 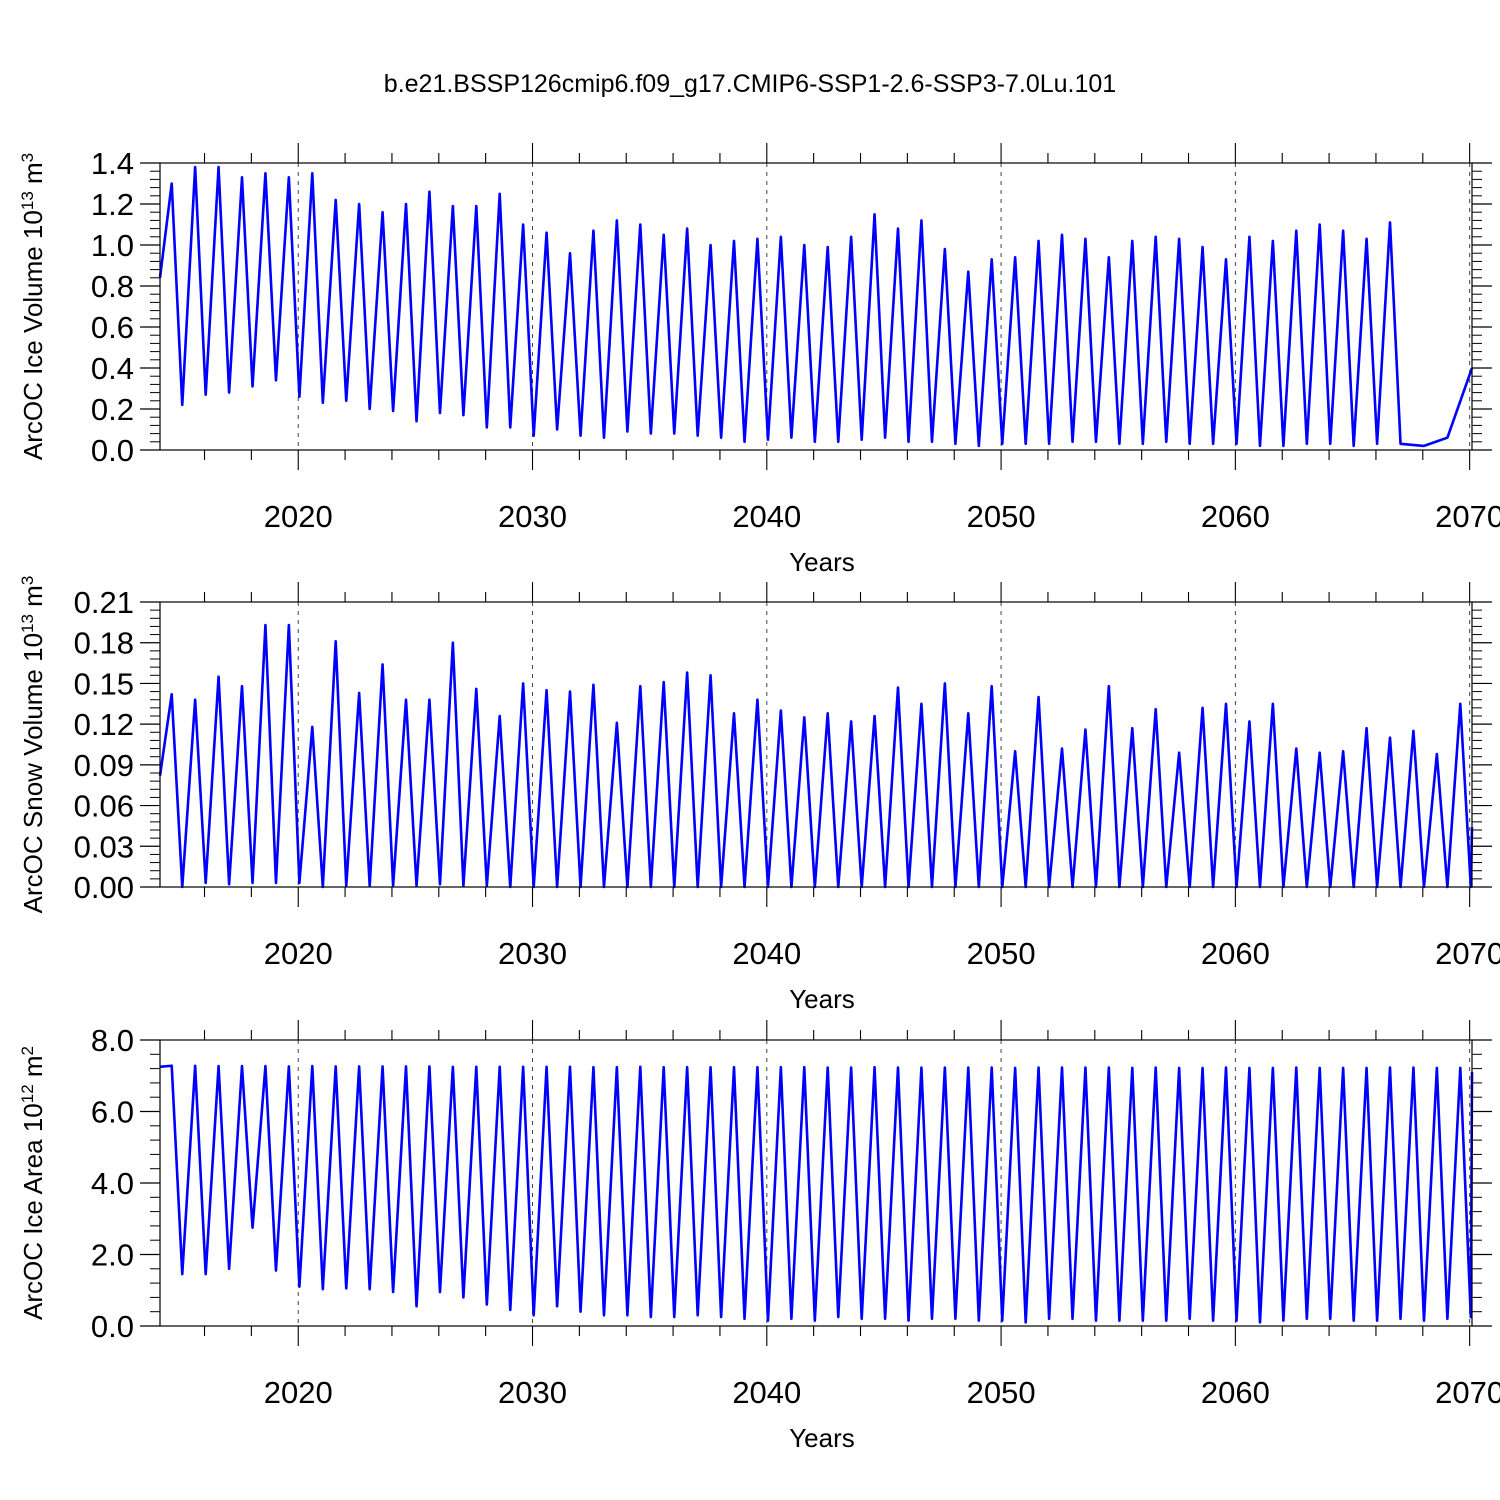 I want to click on ytick-label: 6.0, so click(x=112, y=1112).